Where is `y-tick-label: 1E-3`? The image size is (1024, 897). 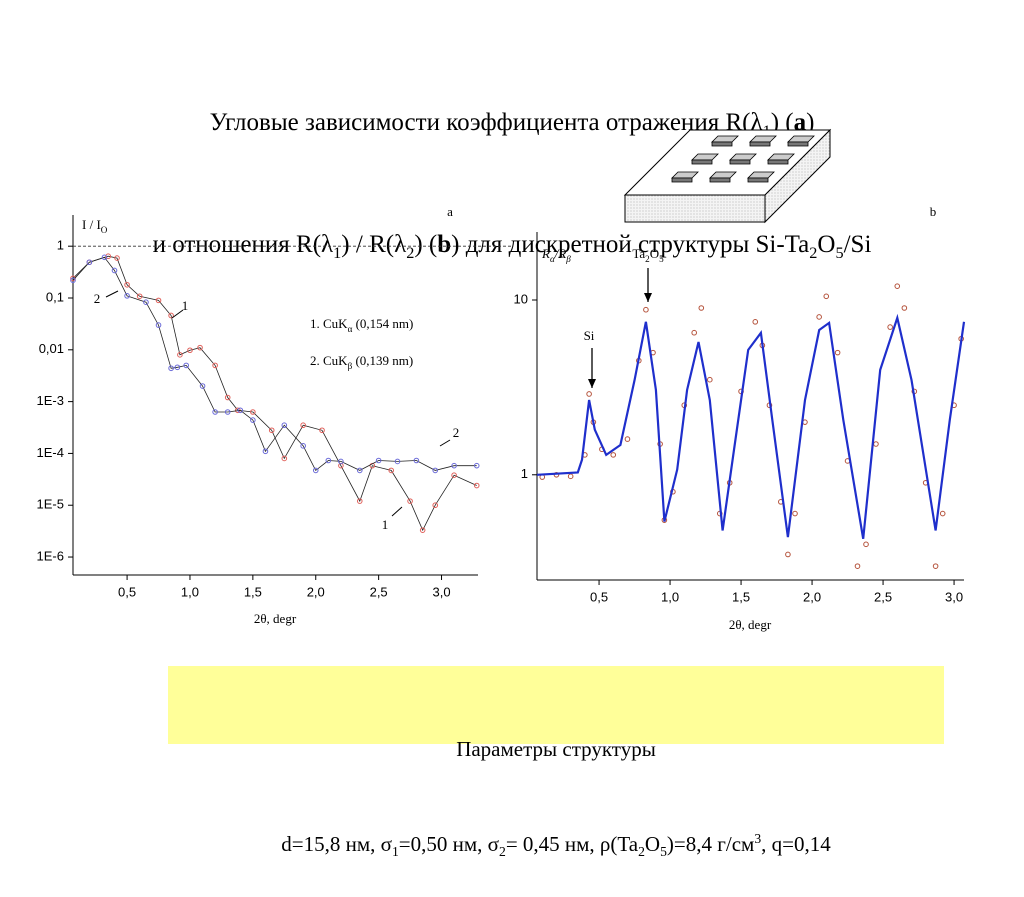 y-tick-label: 1E-3 is located at coordinates (50, 400).